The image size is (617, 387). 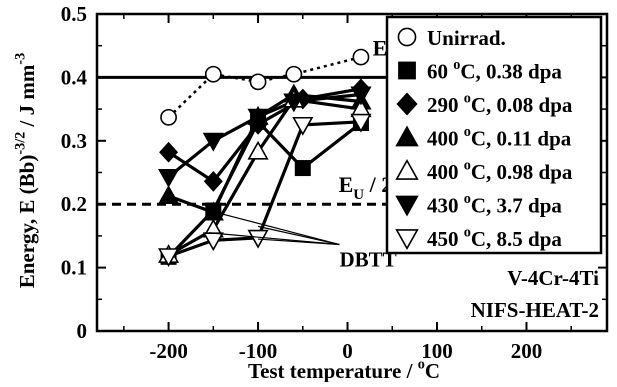 What do you see at coordinates (440, 72) in the screenshot?
I see `legend-label-part: 60` at bounding box center [440, 72].